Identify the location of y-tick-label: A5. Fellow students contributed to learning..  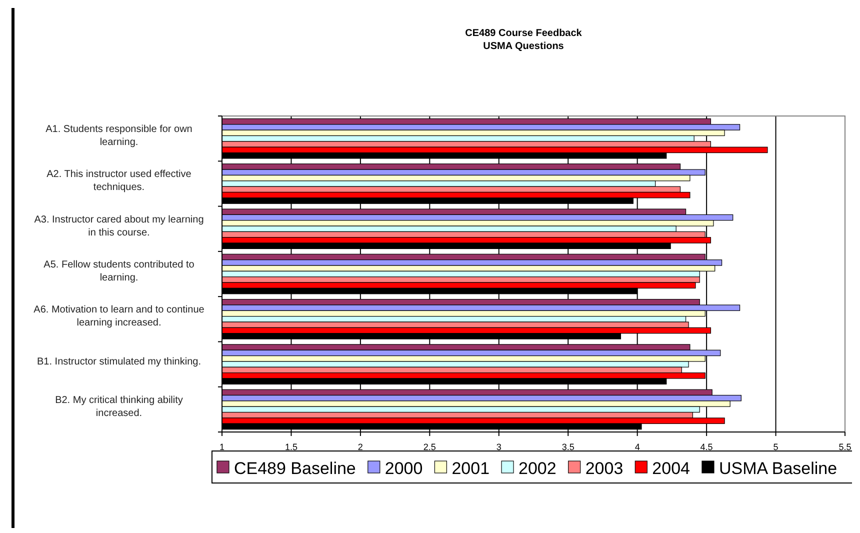
(119, 272).